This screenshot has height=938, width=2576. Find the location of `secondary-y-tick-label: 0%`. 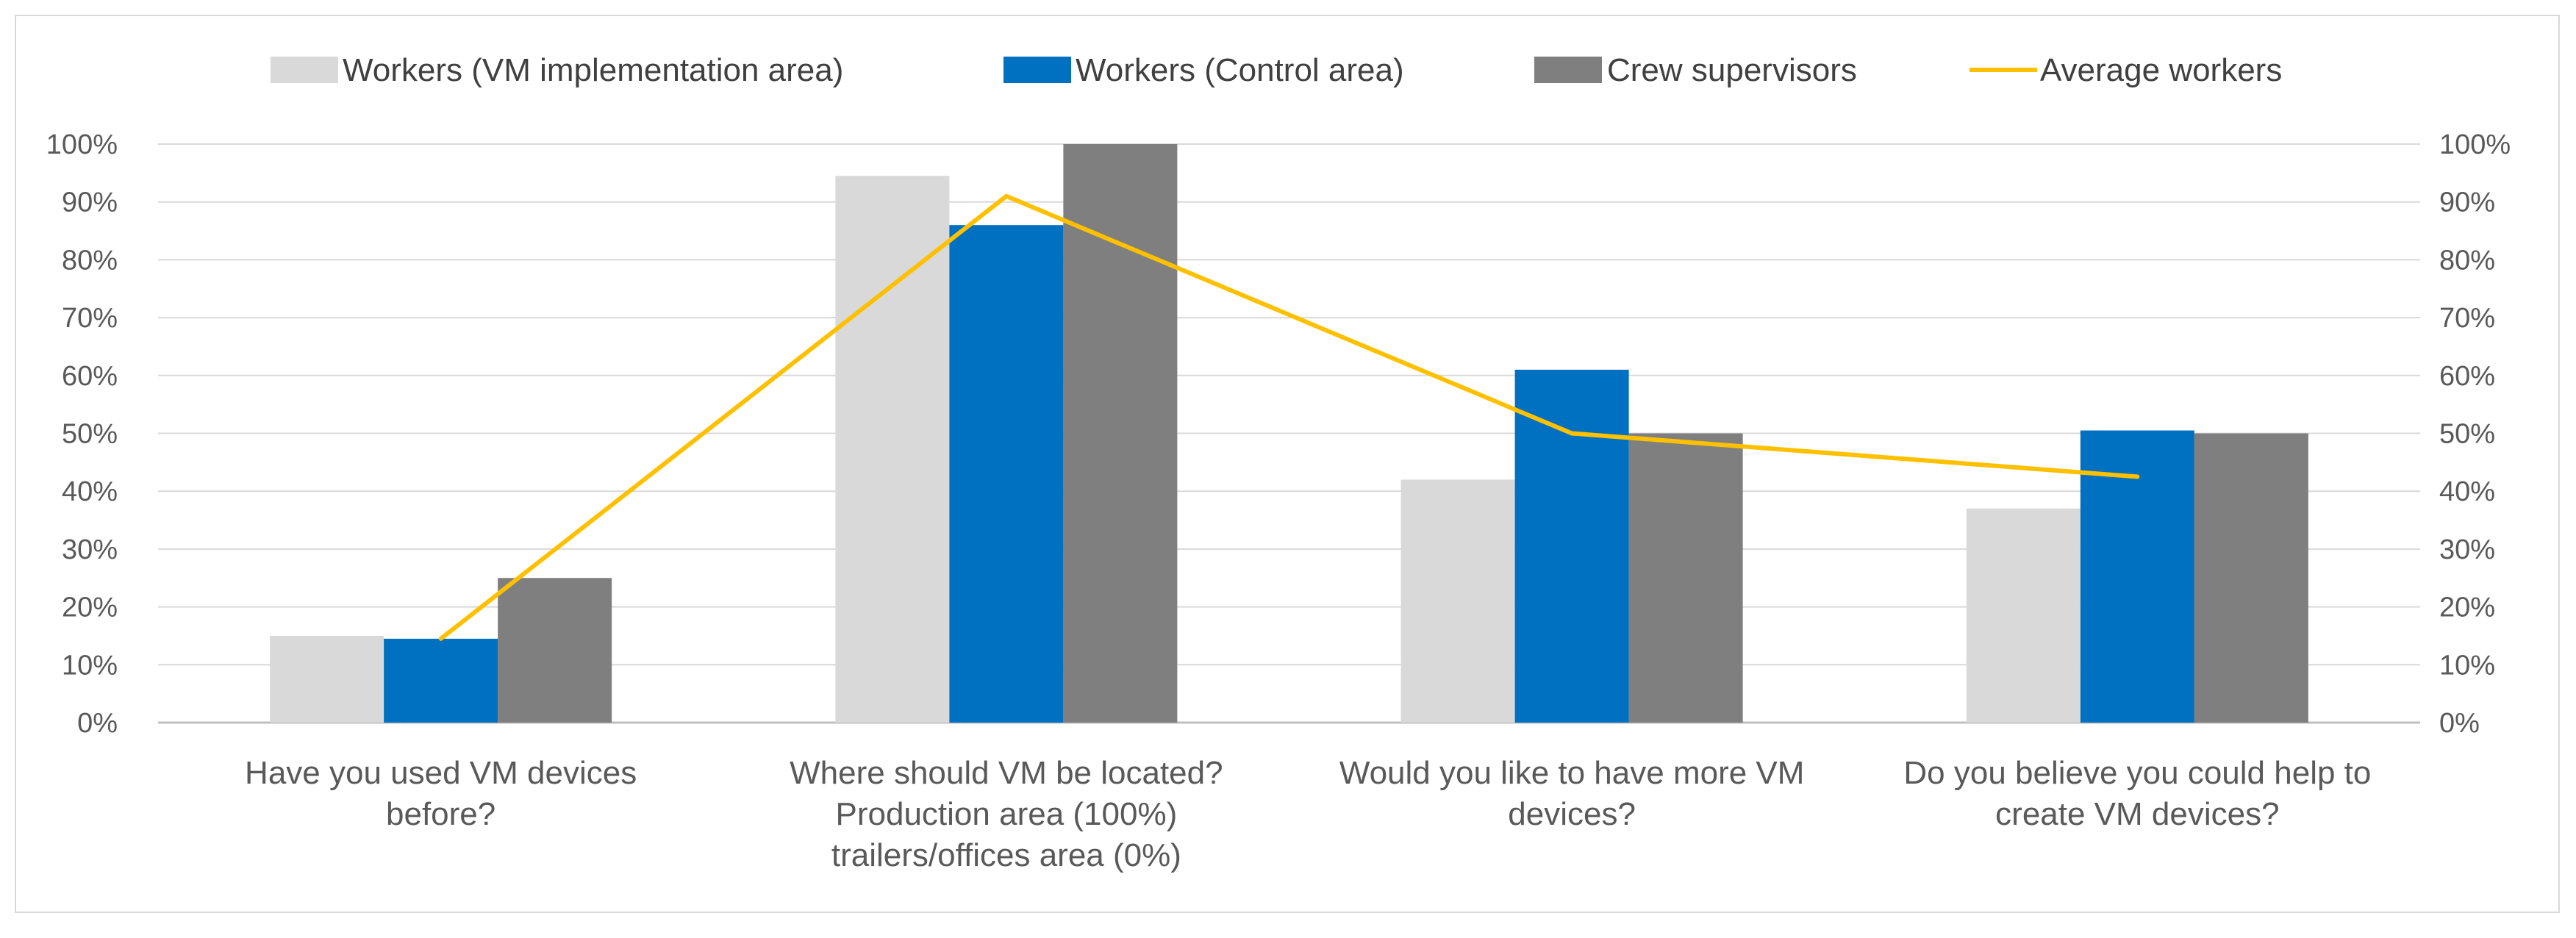

secondary-y-tick-label: 0% is located at coordinates (2459, 724).